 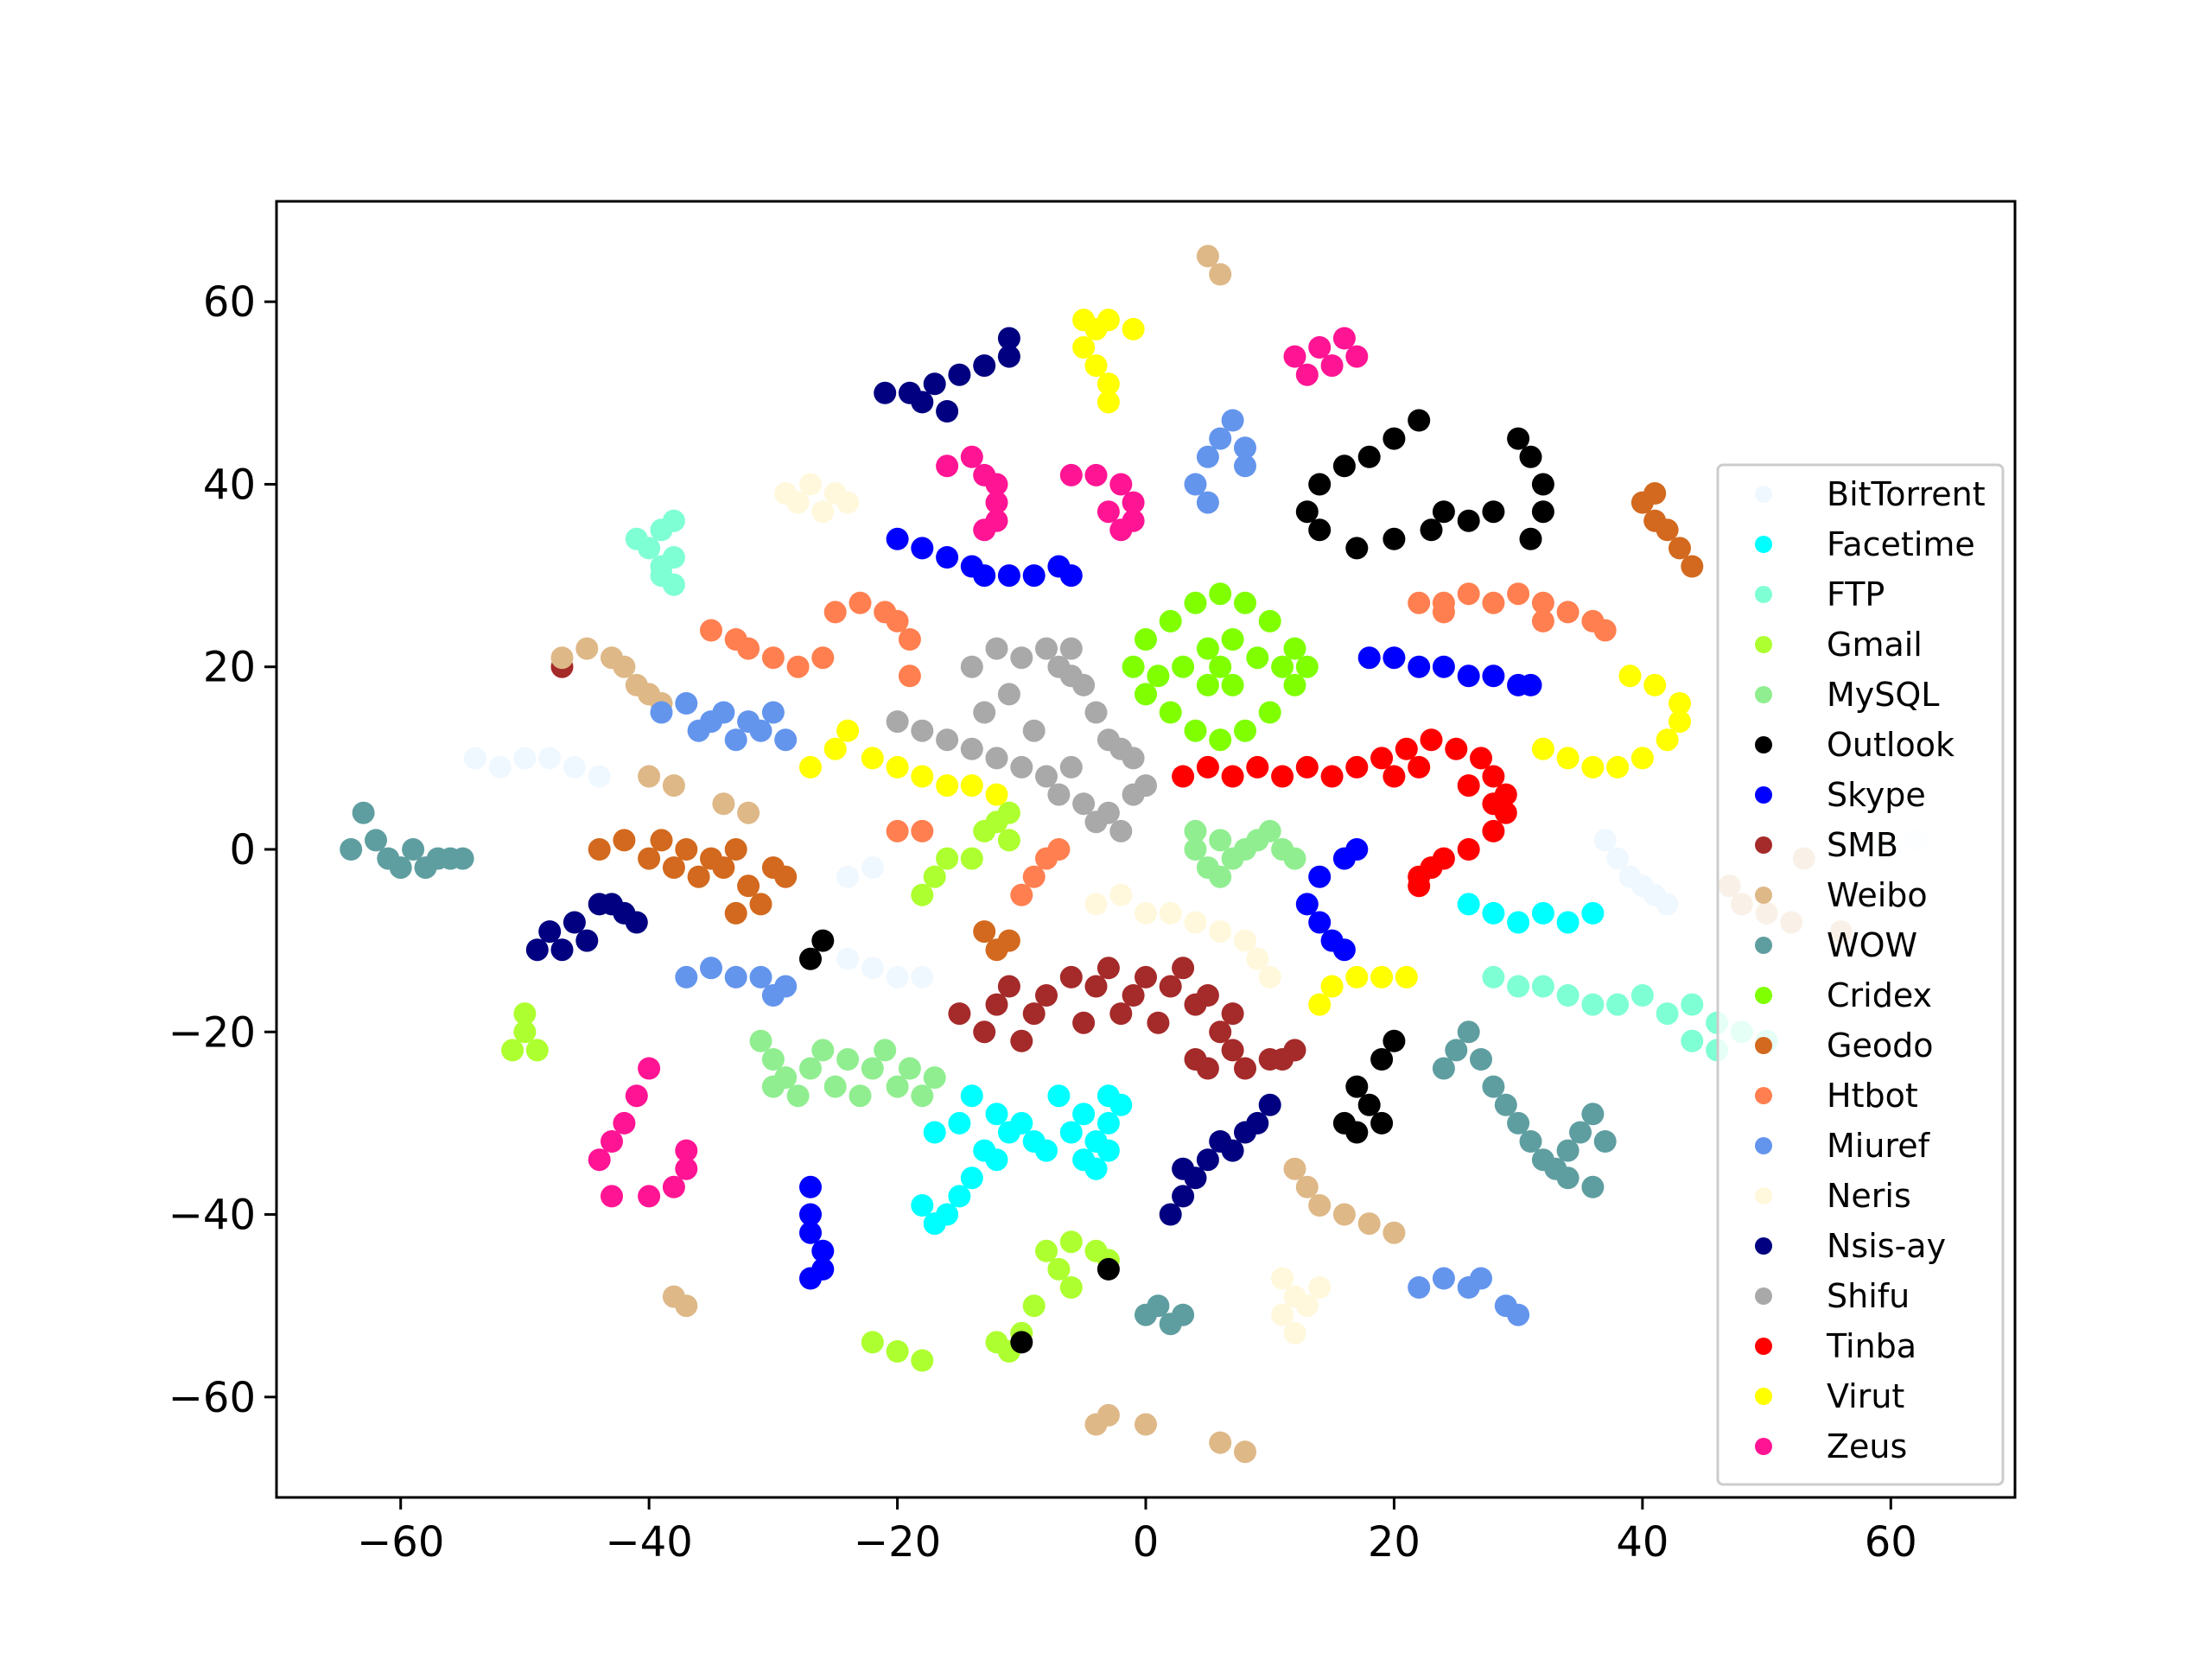 I want to click on series-tinba, so click(x=1344, y=813).